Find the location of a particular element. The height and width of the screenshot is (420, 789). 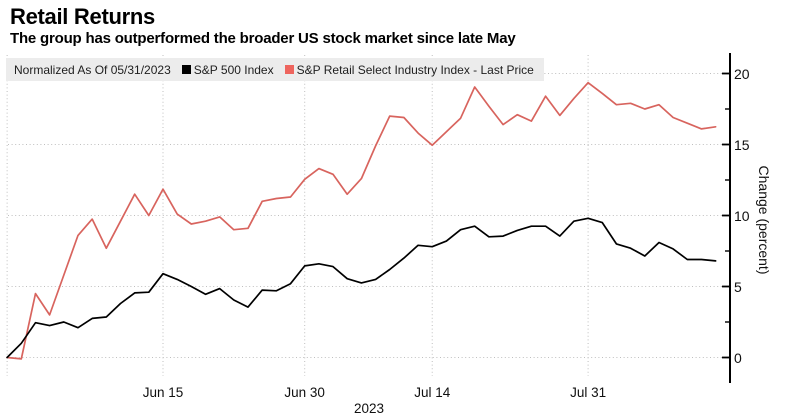

y-tick-label-15: 15 is located at coordinates (742, 144).